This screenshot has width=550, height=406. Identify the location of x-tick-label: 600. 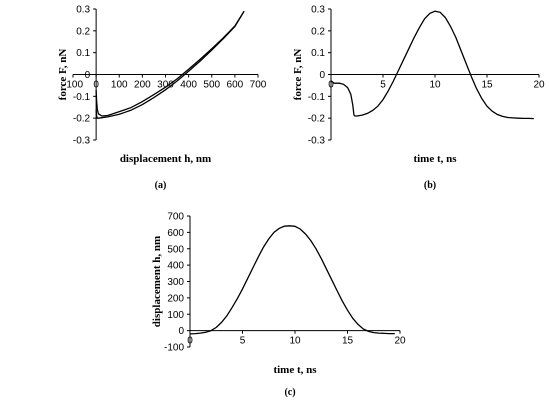
(235, 85).